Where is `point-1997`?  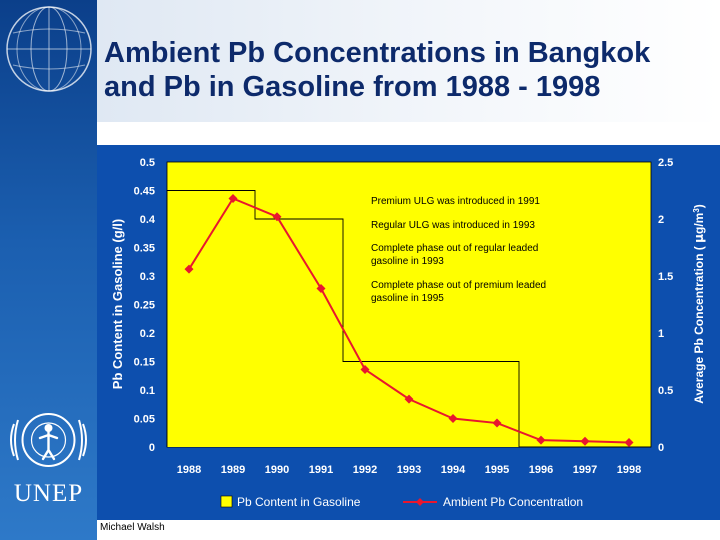
point-1997 is located at coordinates (585, 441).